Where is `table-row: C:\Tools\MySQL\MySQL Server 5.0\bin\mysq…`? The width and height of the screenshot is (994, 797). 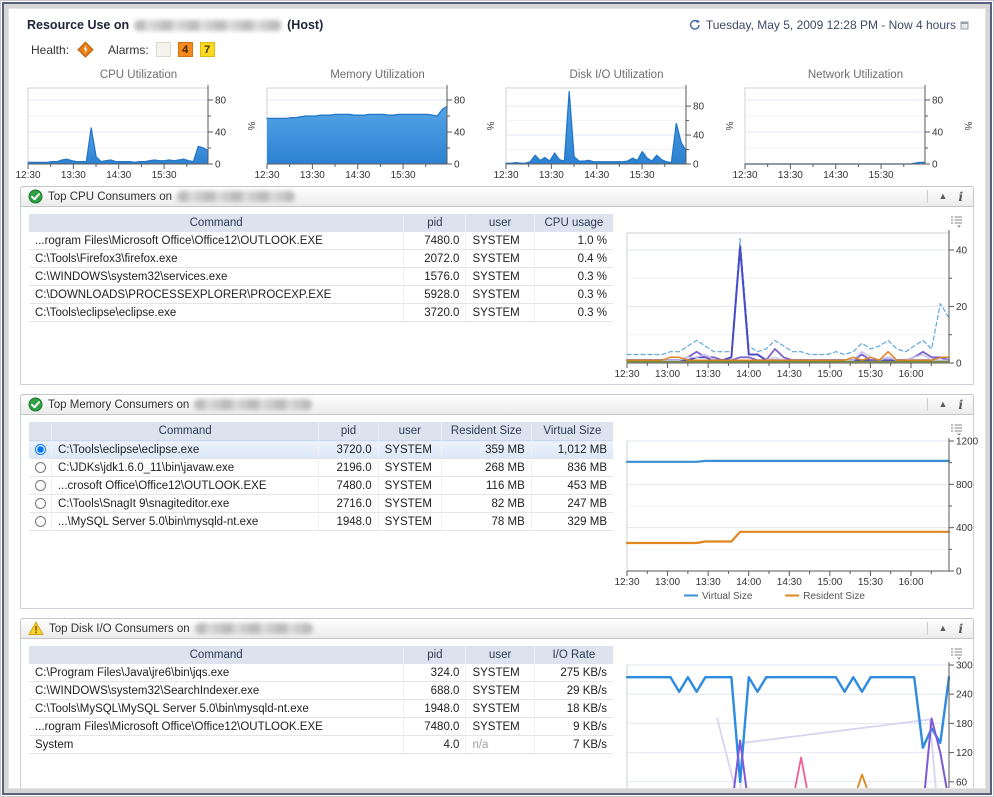 table-row: C:\Tools\MySQL\MySQL Server 5.0\bin\mysq… is located at coordinates (321, 708).